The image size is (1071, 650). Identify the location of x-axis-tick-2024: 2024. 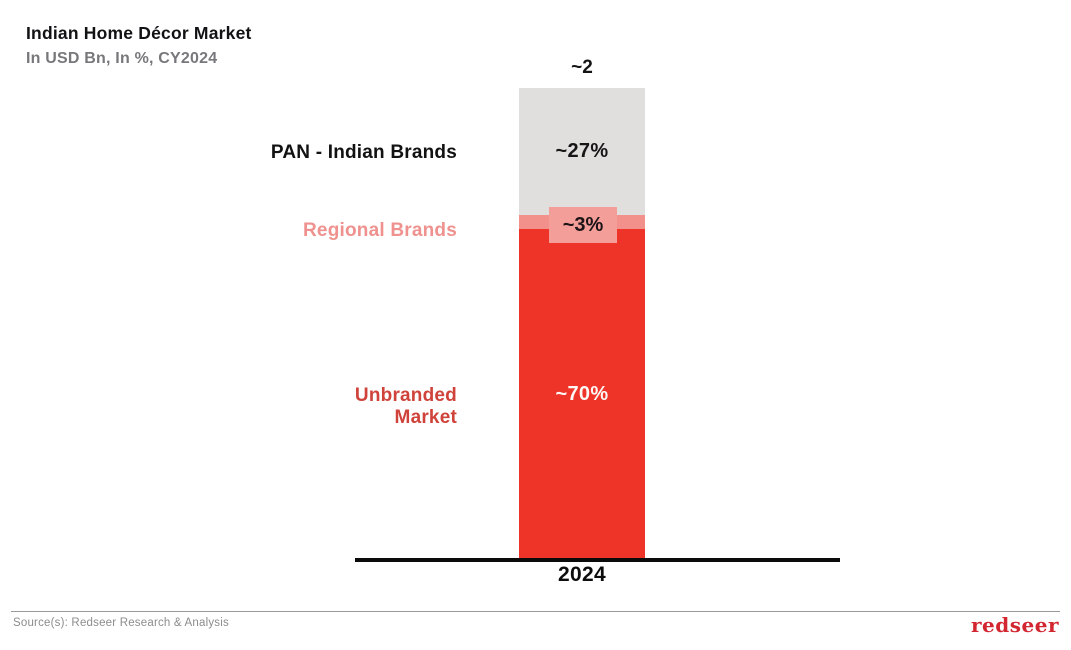
(582, 574).